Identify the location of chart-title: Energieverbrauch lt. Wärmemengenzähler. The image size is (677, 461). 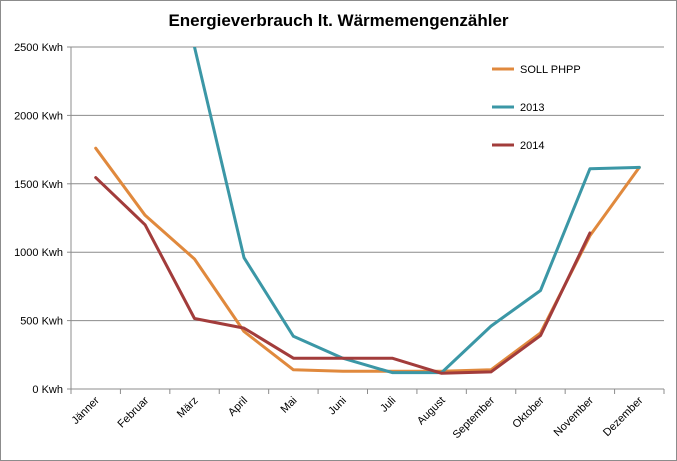
(338, 20).